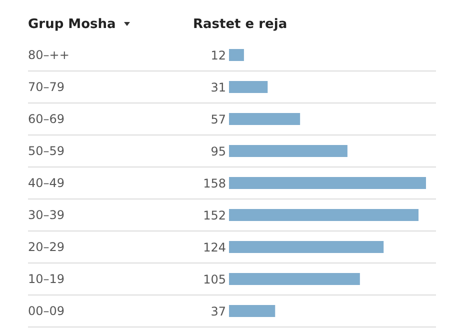 The image size is (458, 332). Describe the element at coordinates (214, 279) in the screenshot. I see `data-label: 105` at that location.